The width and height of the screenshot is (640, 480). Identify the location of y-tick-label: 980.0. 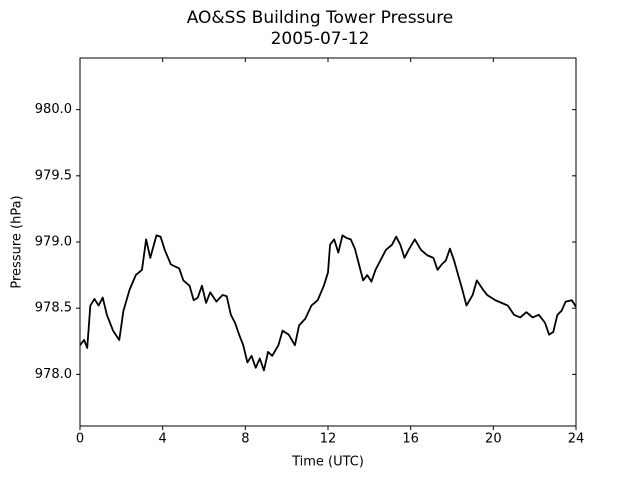
(53, 109).